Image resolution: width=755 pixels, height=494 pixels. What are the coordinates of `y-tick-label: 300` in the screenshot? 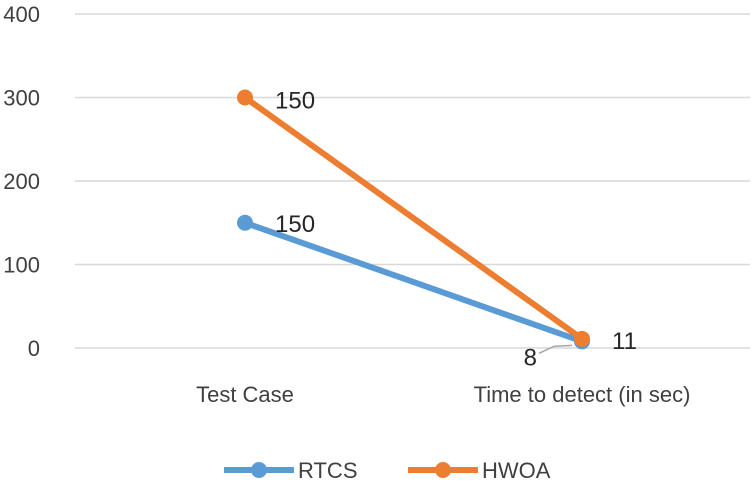 It's located at (21, 98).